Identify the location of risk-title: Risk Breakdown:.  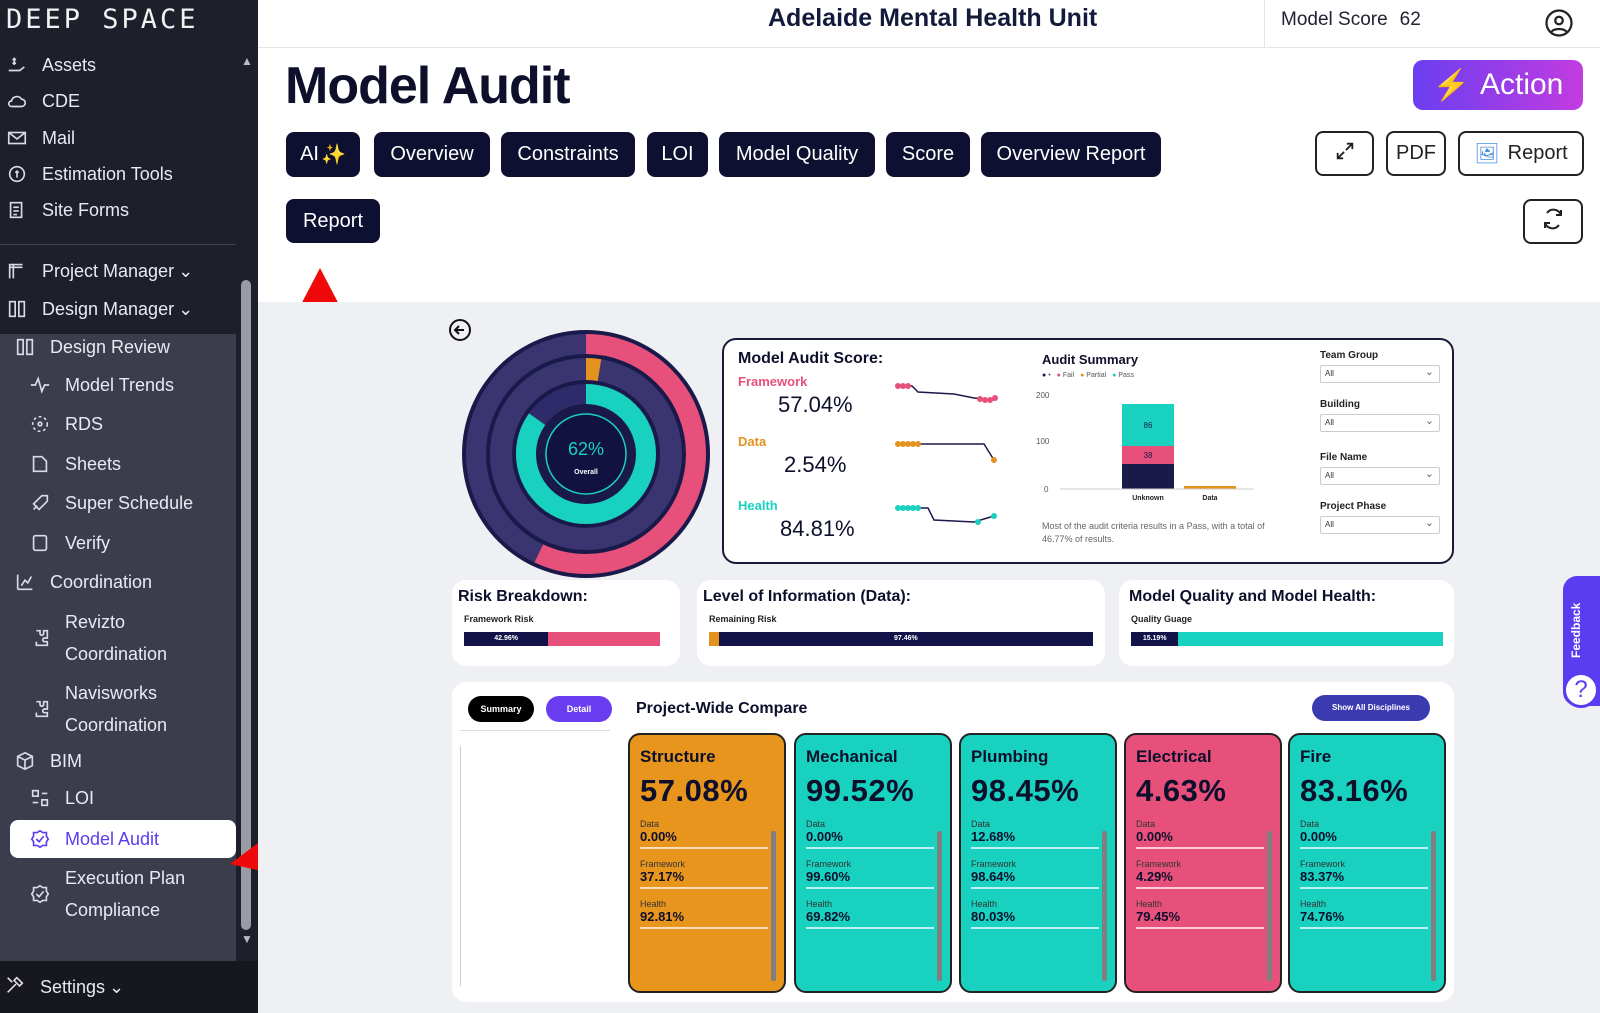
(523, 596).